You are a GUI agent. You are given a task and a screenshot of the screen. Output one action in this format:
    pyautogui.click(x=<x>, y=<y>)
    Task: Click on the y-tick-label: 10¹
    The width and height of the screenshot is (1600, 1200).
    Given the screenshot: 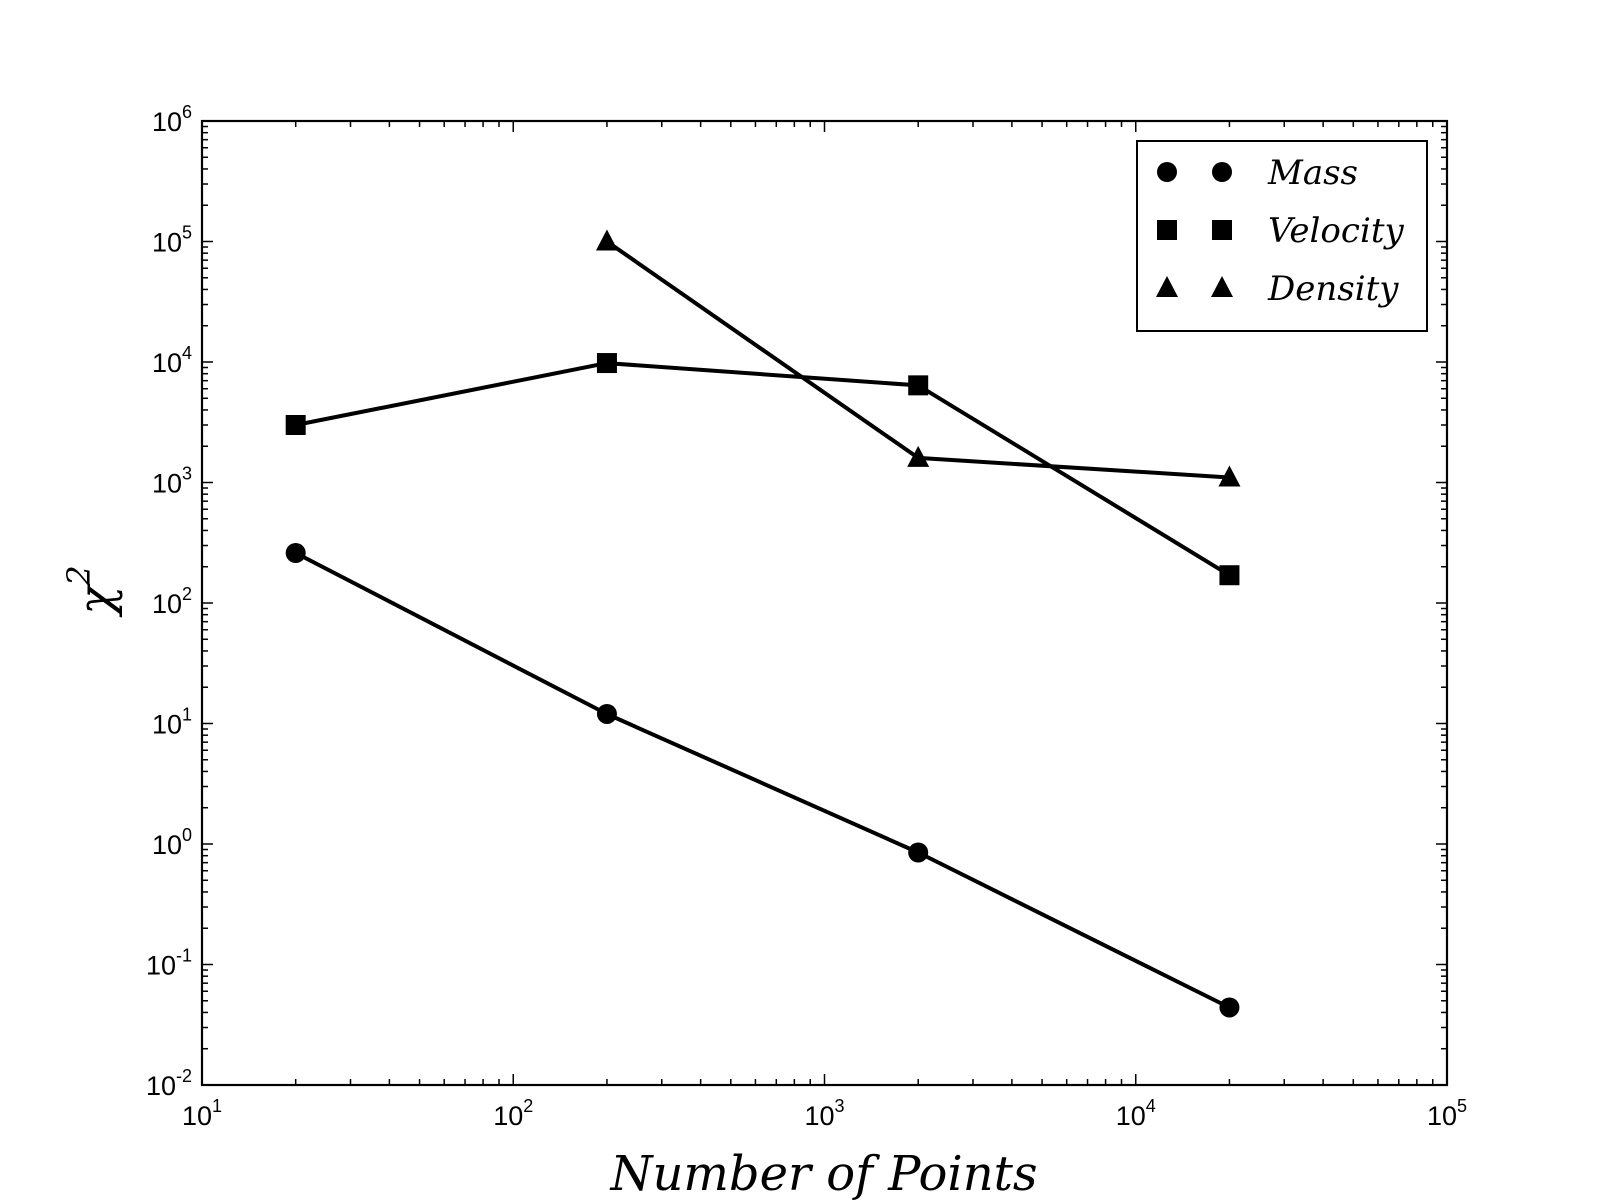 What is the action you would take?
    pyautogui.click(x=172, y=722)
    